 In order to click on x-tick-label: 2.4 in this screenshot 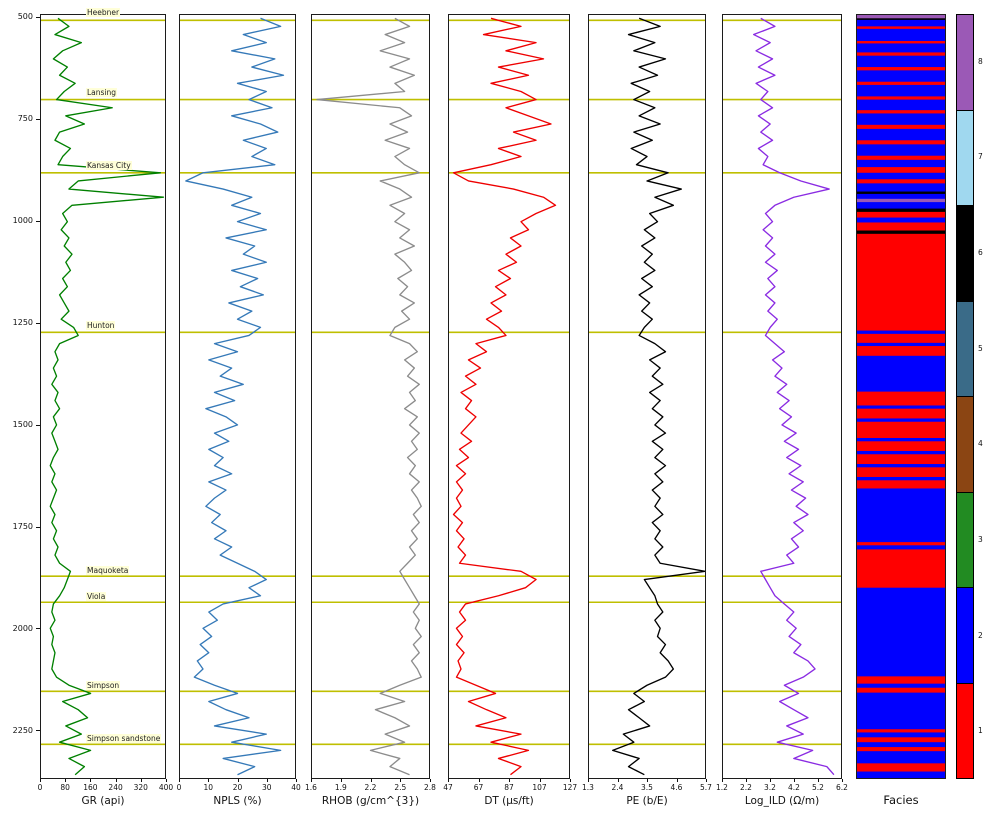, I will do `click(617, 787)`.